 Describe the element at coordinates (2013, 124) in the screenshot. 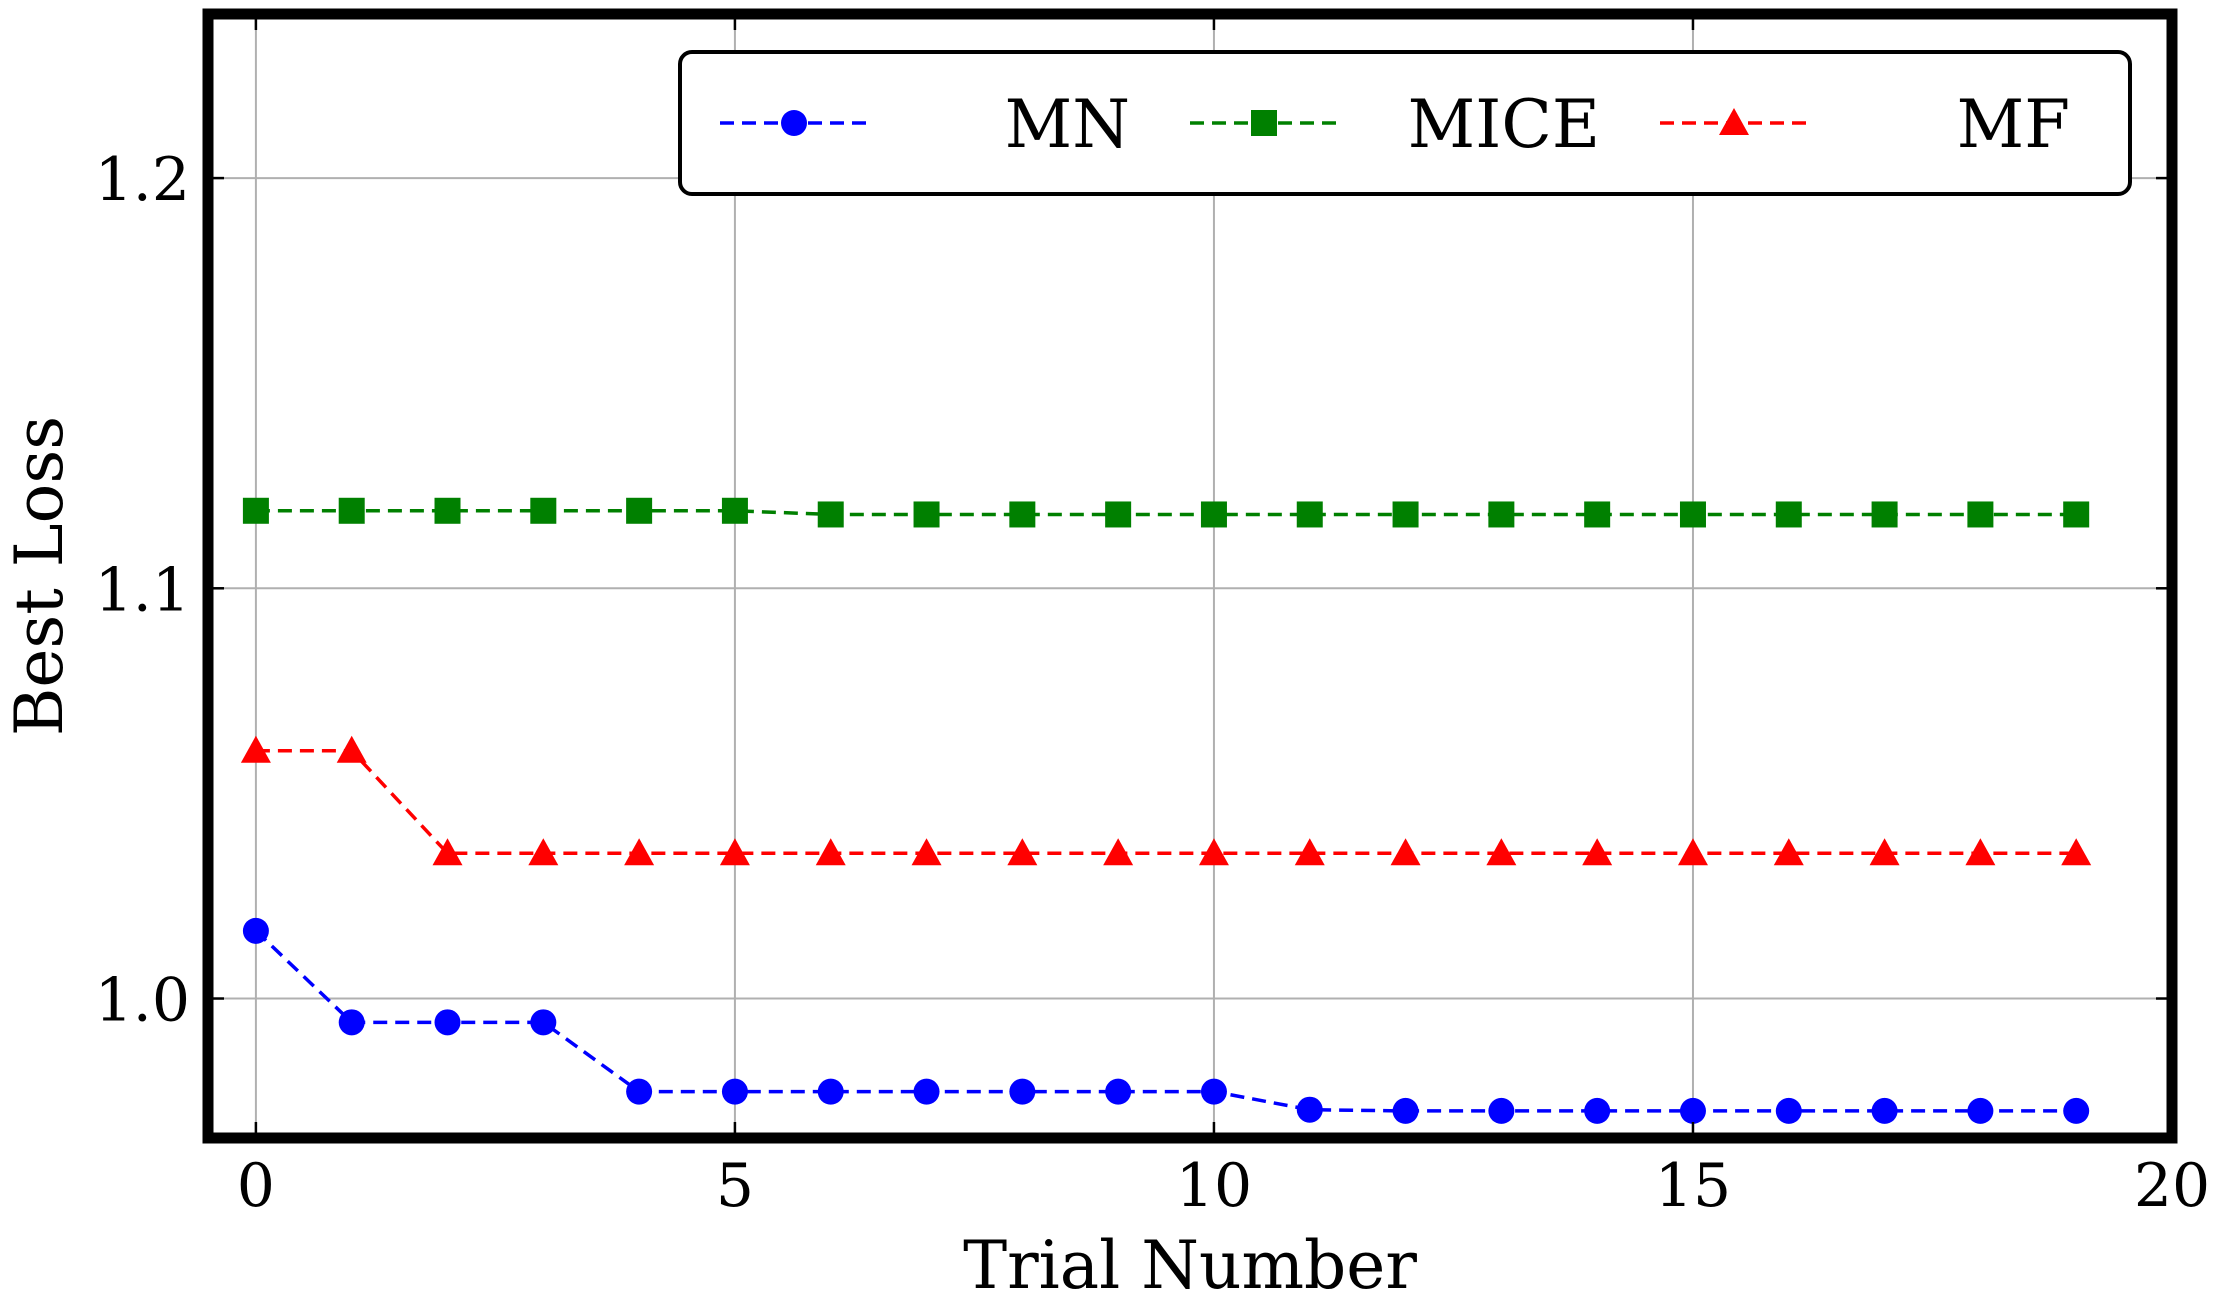

I see `legend-label-mf: MF` at that location.